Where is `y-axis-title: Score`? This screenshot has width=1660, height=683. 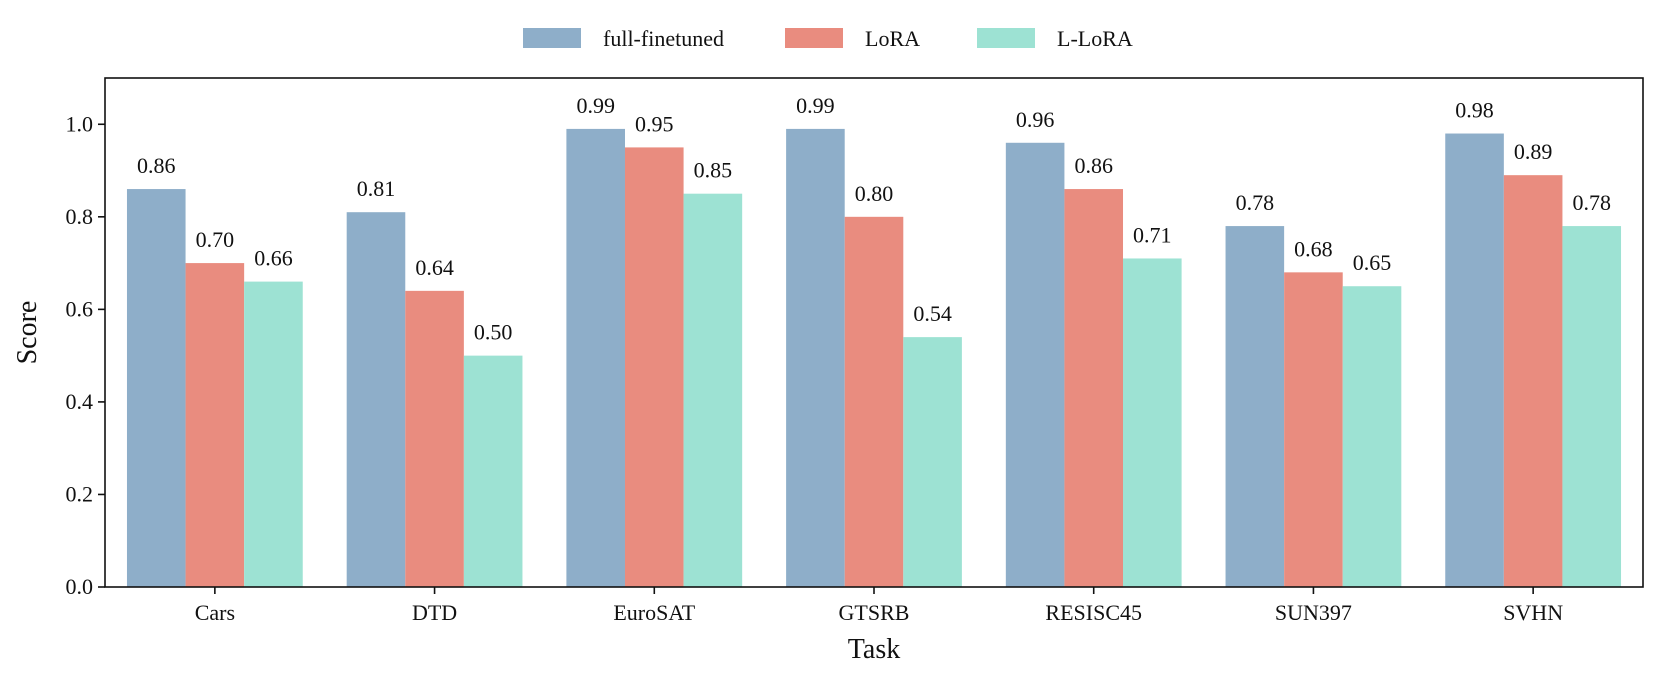 y-axis-title: Score is located at coordinates (27, 333).